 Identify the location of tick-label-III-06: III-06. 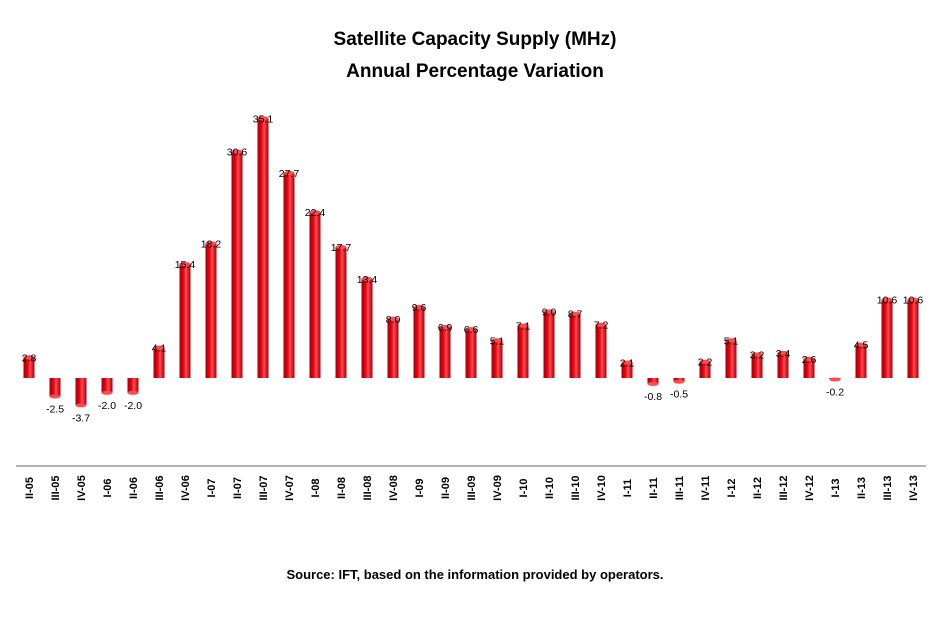
(160, 487).